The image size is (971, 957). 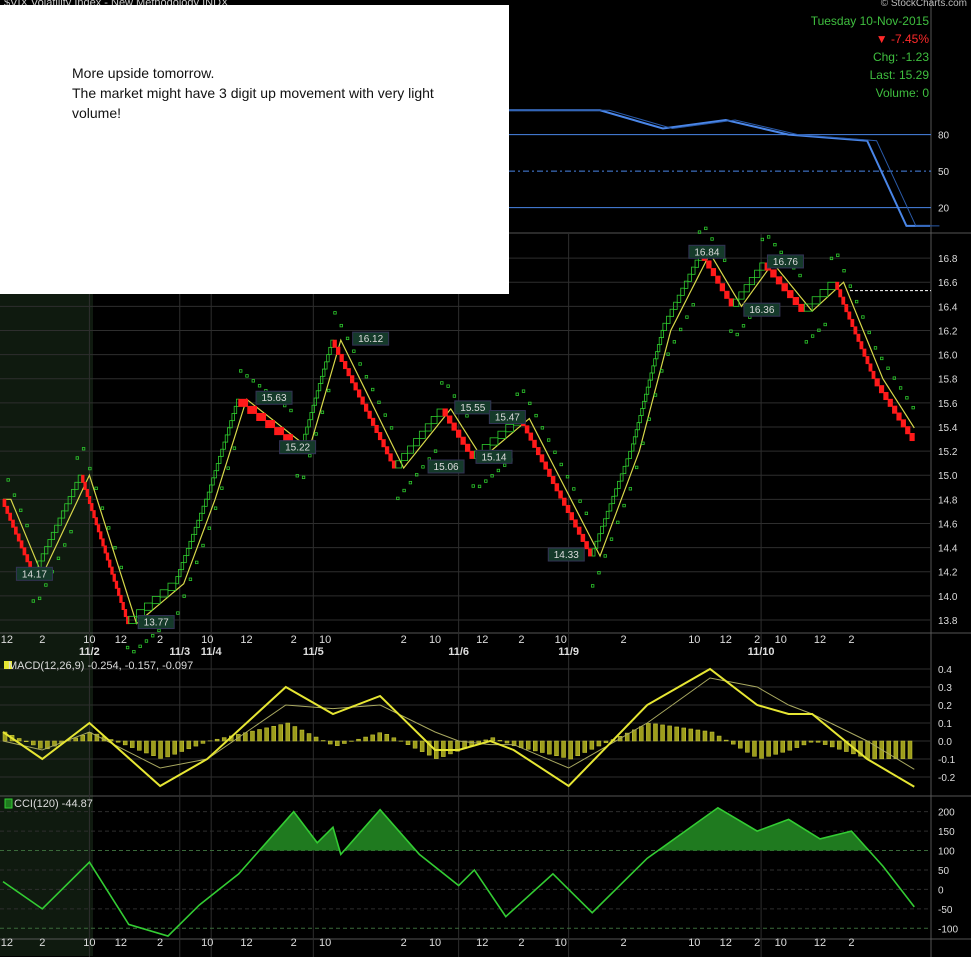 What do you see at coordinates (944, 209) in the screenshot?
I see `stoch-tick-label: 20` at bounding box center [944, 209].